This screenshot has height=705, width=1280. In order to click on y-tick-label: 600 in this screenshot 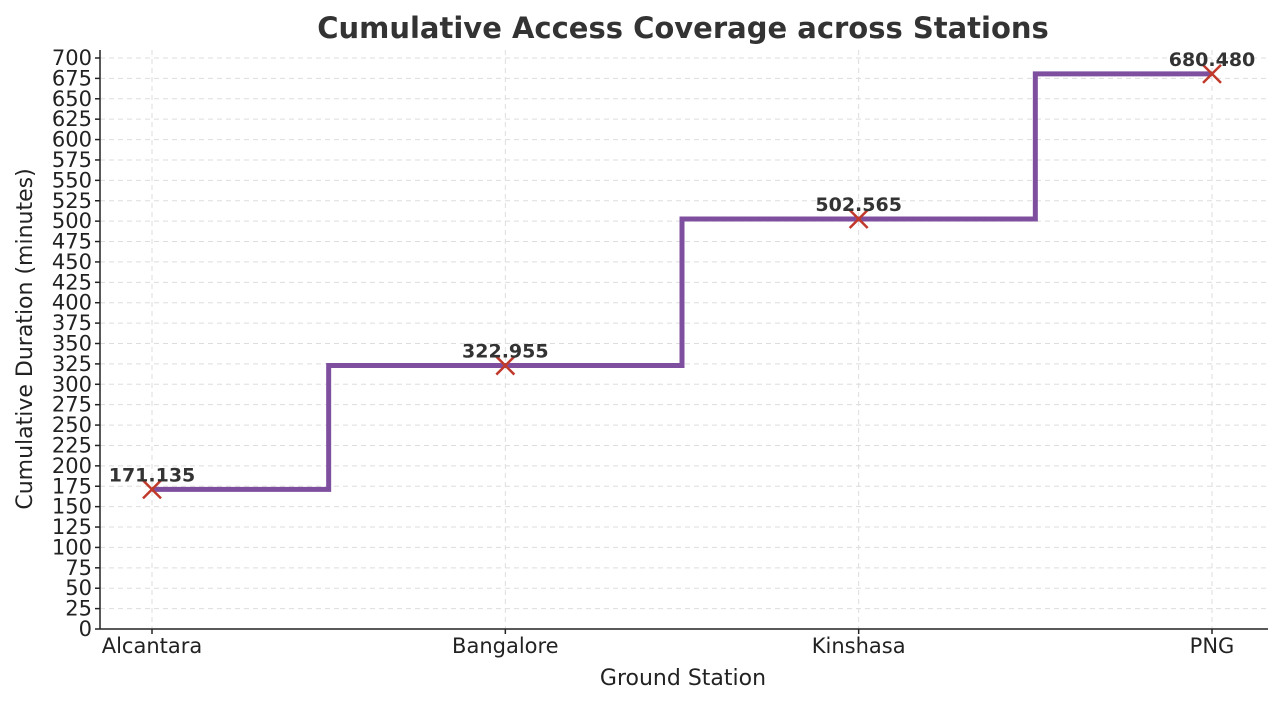, I will do `click(72, 140)`.